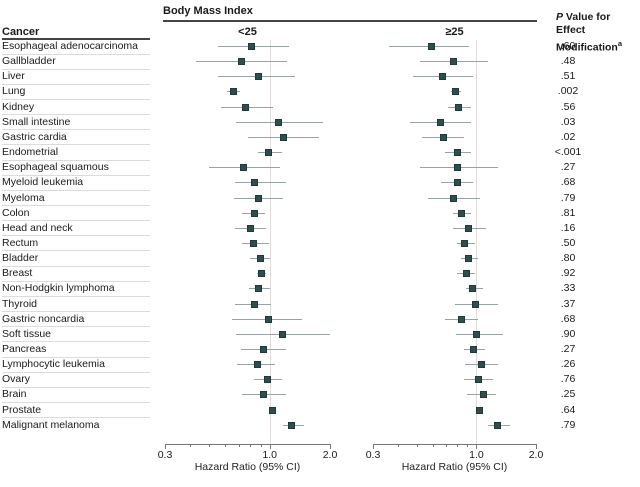  Describe the element at coordinates (18, 106) in the screenshot. I see `cancer-label: Kidney` at that location.